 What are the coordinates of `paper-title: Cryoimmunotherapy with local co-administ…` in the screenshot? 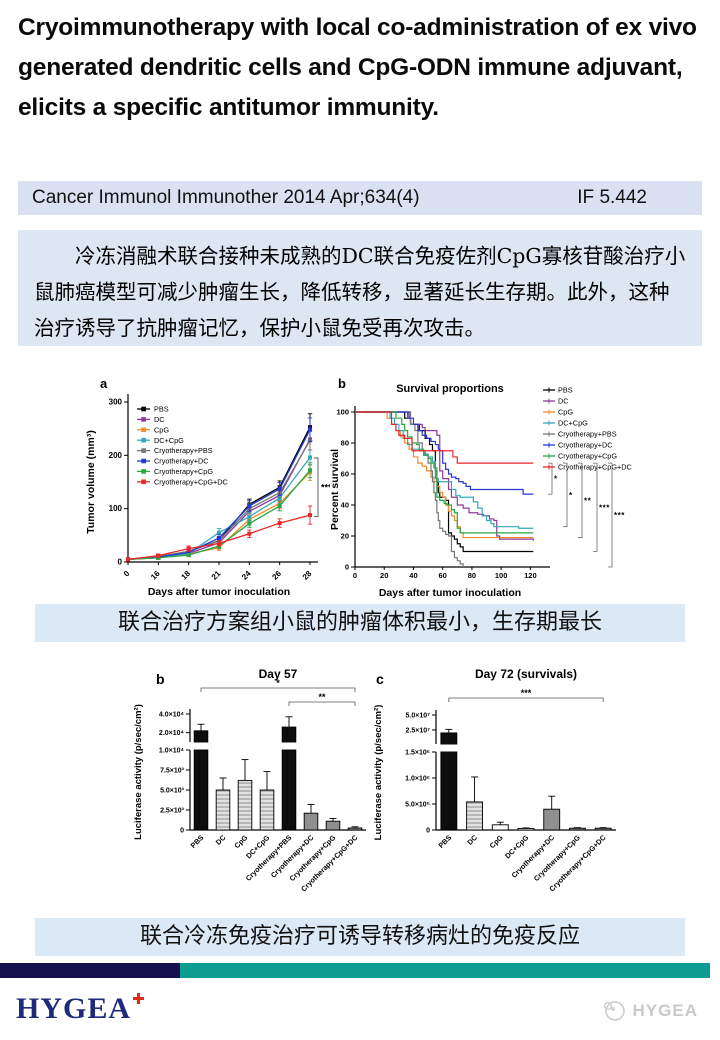 It's located at (357, 67).